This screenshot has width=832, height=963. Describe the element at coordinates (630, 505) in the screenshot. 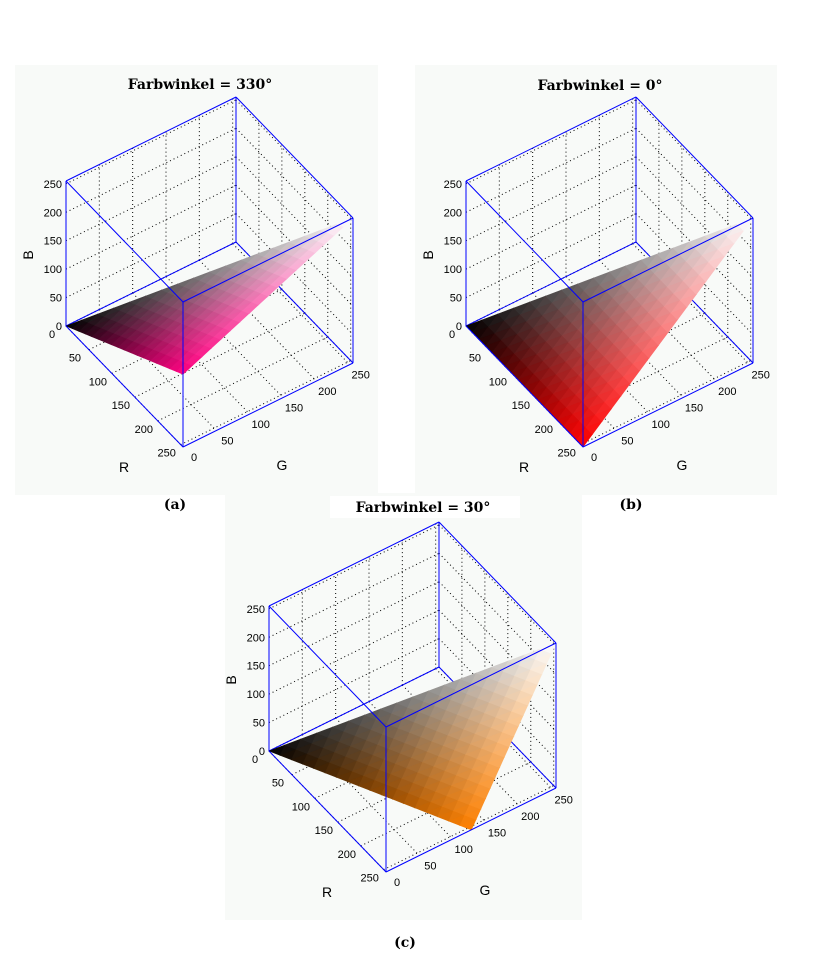

I see `caption-b: (b)` at that location.